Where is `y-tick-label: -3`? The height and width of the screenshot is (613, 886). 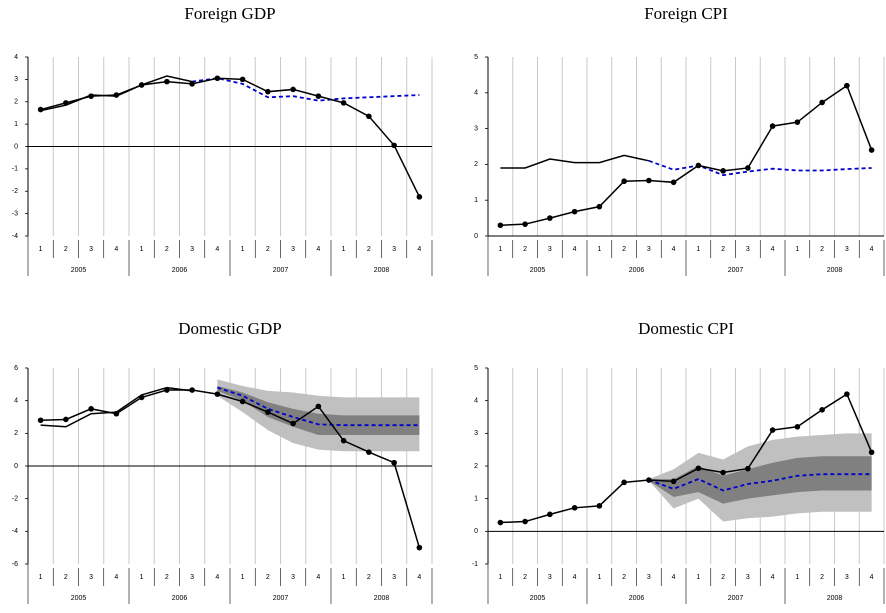 y-tick-label: -3 is located at coordinates (15, 213).